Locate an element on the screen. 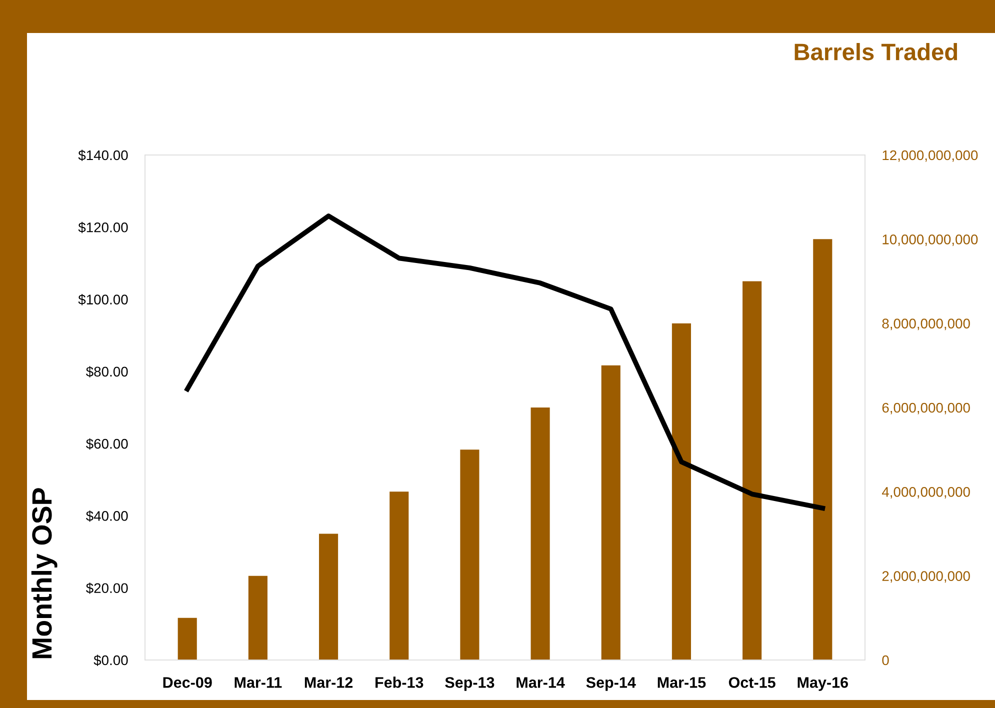  y-tick-label: $120.00 is located at coordinates (103, 228).